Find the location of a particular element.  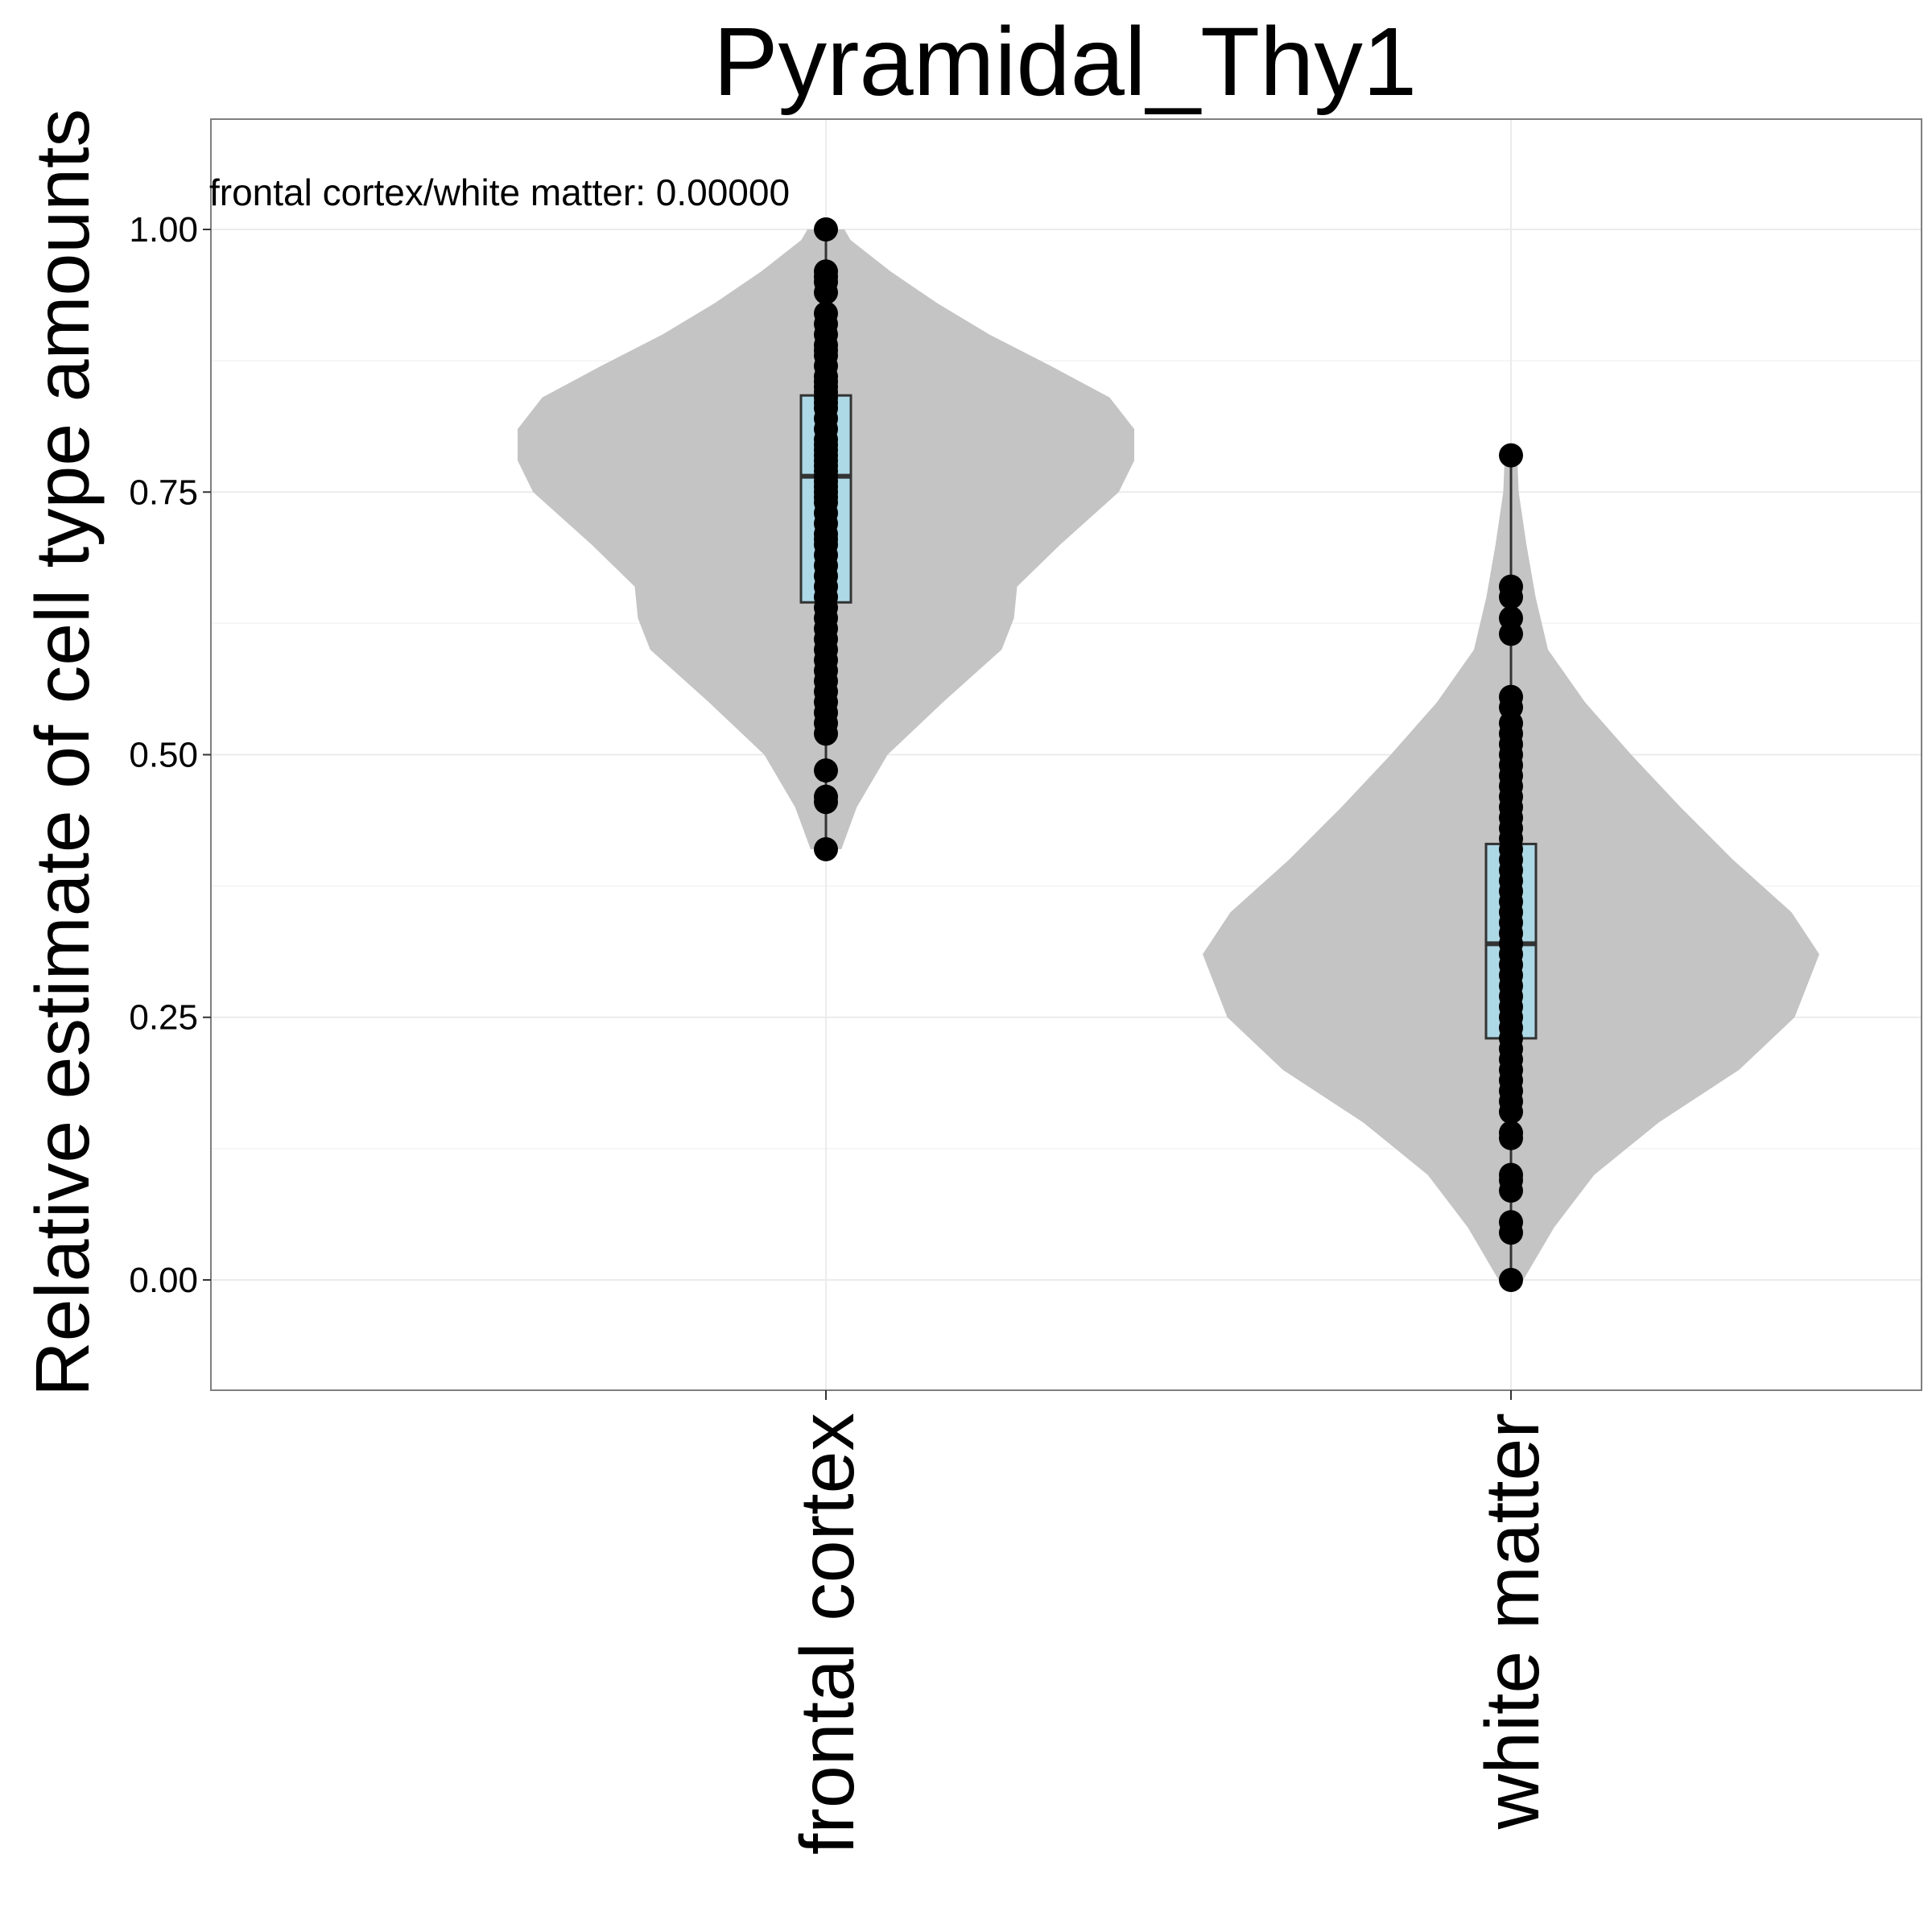

y-tick-label: 0.25 is located at coordinates (163, 1018).